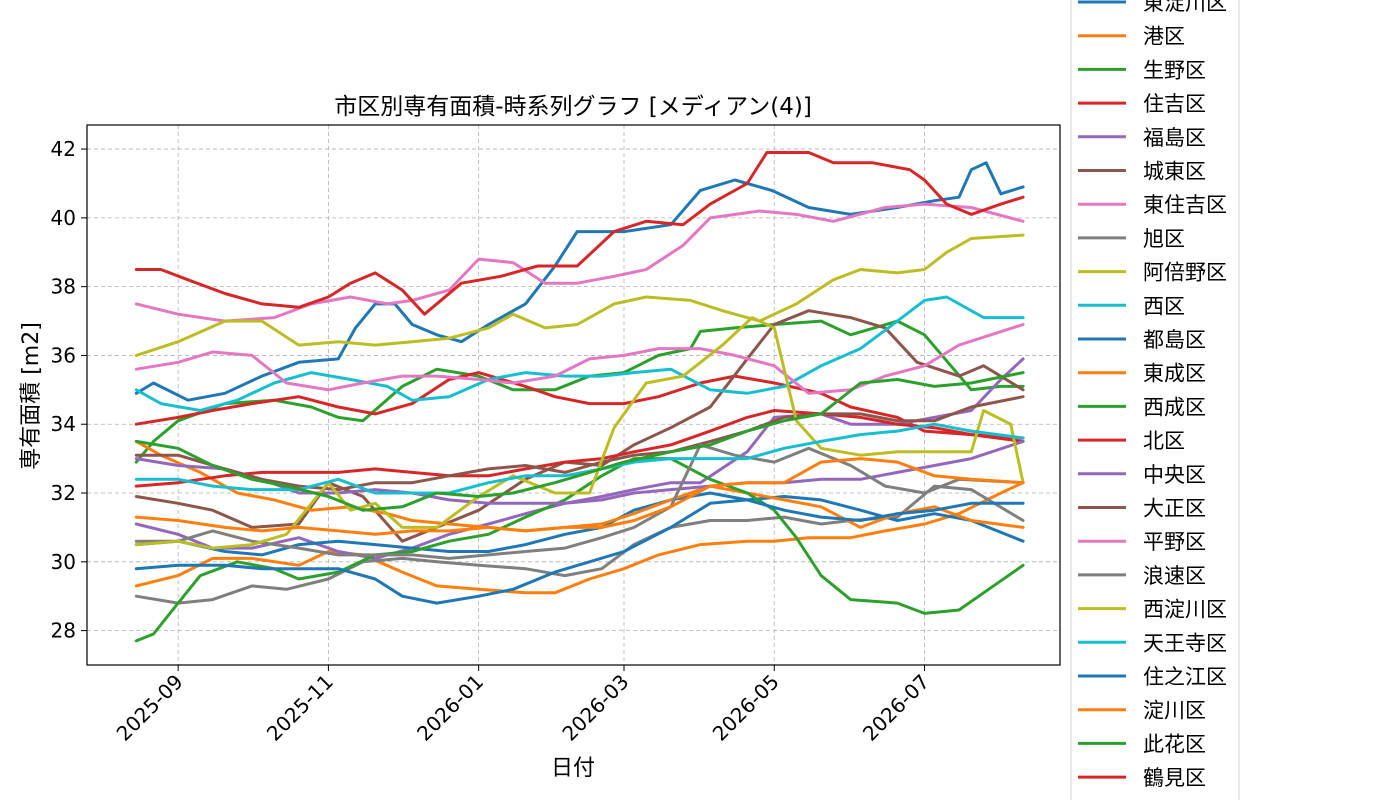 This screenshot has height=800, width=1400. I want to click on legend-entry: 鶴見区, so click(1142, 778).